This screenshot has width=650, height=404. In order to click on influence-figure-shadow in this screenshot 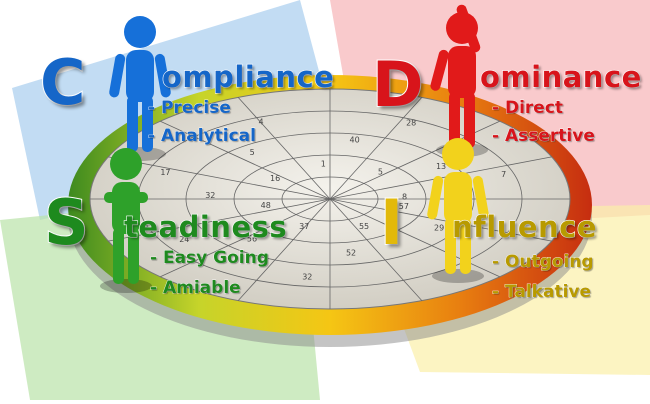, I will do `click(458, 276)`.